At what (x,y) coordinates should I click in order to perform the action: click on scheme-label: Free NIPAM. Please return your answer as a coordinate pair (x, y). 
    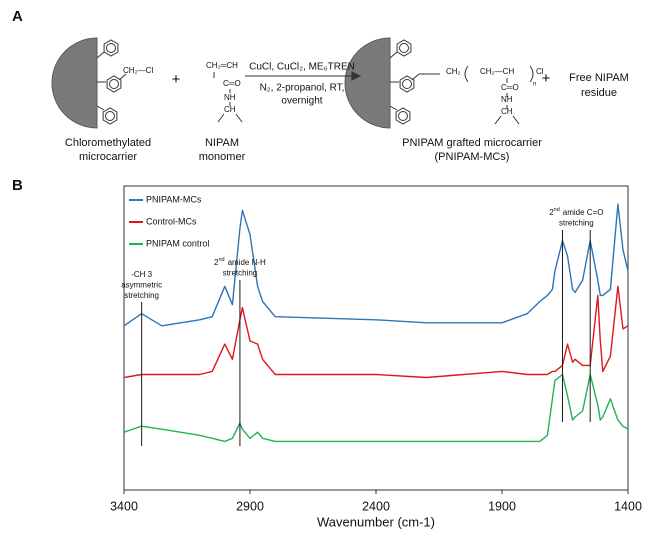
    Looking at the image, I should click on (599, 78).